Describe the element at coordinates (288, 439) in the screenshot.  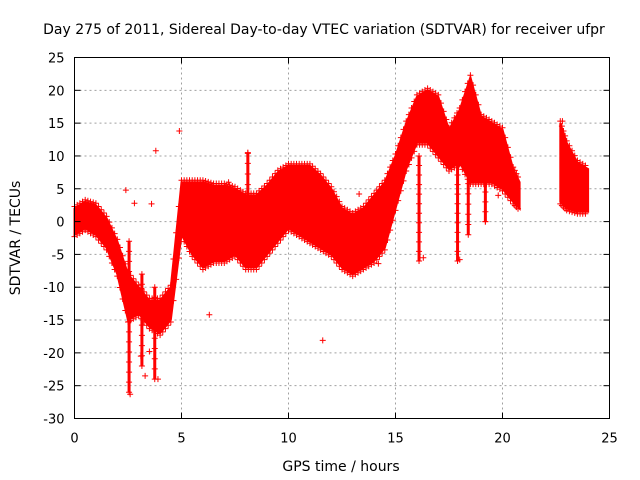
I see `x-tick-label: 10` at that location.